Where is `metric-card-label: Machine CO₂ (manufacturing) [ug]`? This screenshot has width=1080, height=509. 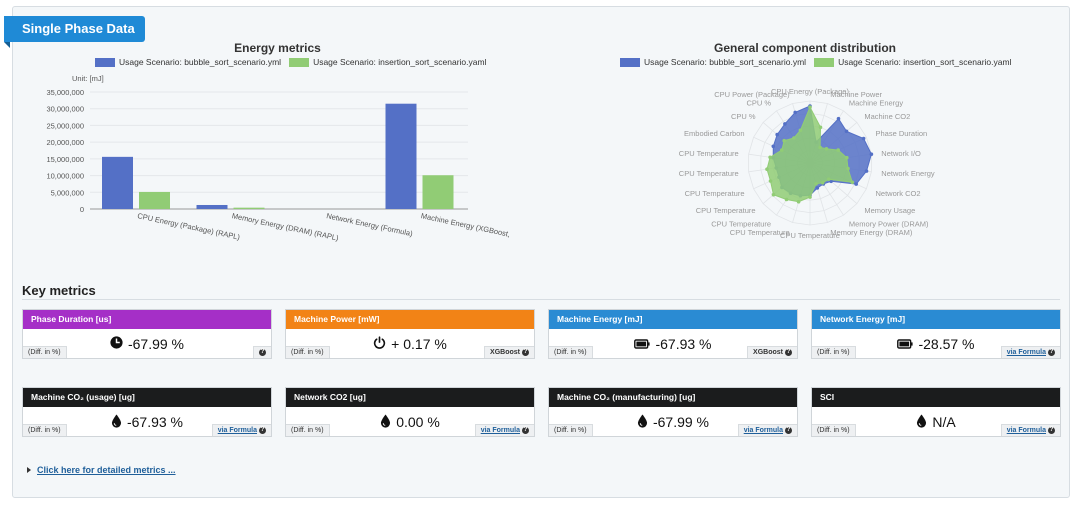
metric-card-label: Machine CO₂ (manufacturing) [ug] is located at coordinates (673, 397).